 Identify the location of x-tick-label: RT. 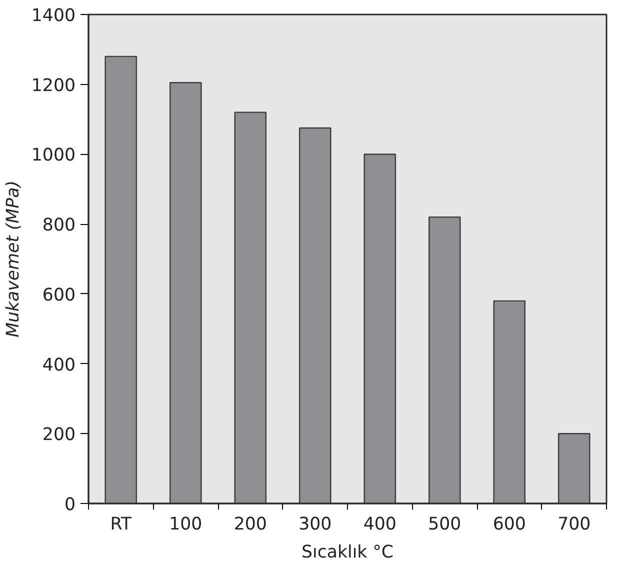
(121, 524).